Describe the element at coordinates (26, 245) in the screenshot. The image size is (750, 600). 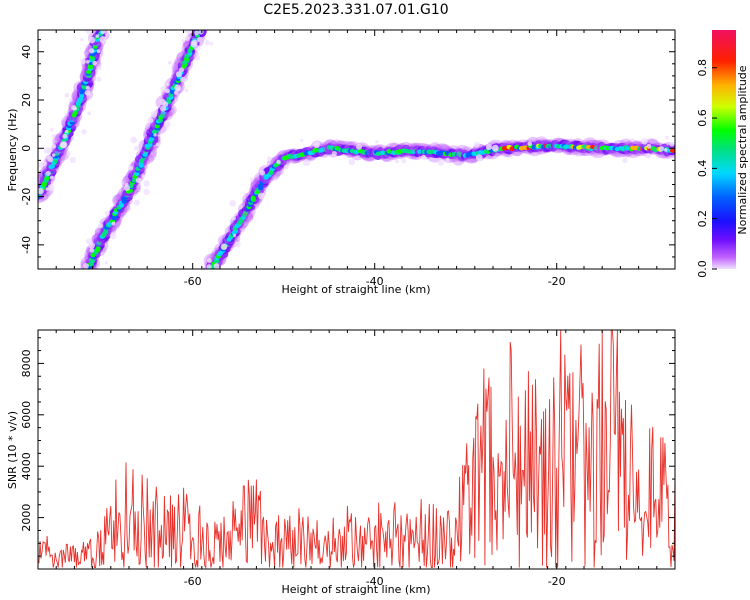
I see `spectrogram-y-tick-label: -40` at that location.